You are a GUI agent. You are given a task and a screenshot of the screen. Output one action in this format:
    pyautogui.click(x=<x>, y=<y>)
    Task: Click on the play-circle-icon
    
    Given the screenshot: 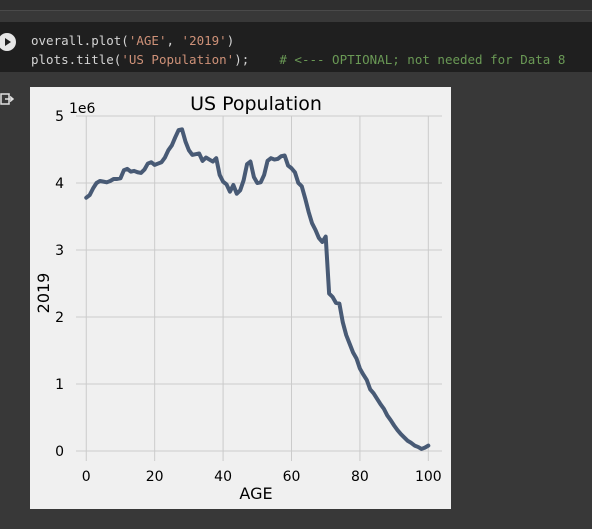 What is the action you would take?
    pyautogui.click(x=8, y=42)
    